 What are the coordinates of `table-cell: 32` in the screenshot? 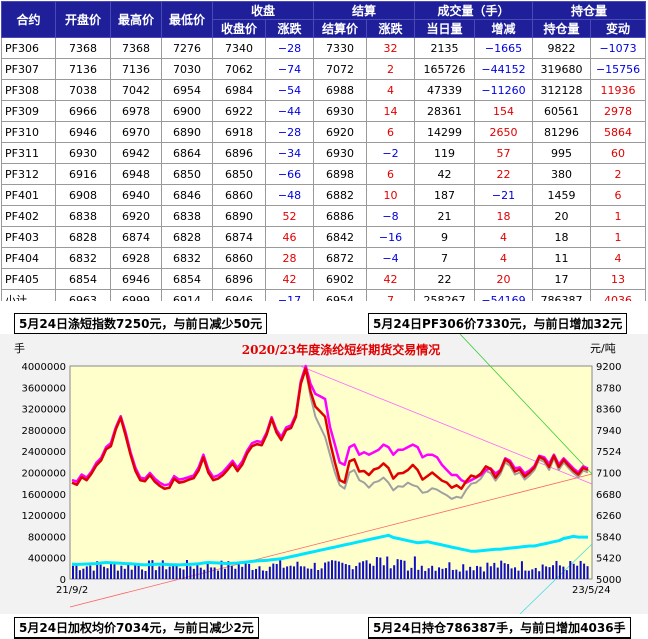 It's located at (391, 48).